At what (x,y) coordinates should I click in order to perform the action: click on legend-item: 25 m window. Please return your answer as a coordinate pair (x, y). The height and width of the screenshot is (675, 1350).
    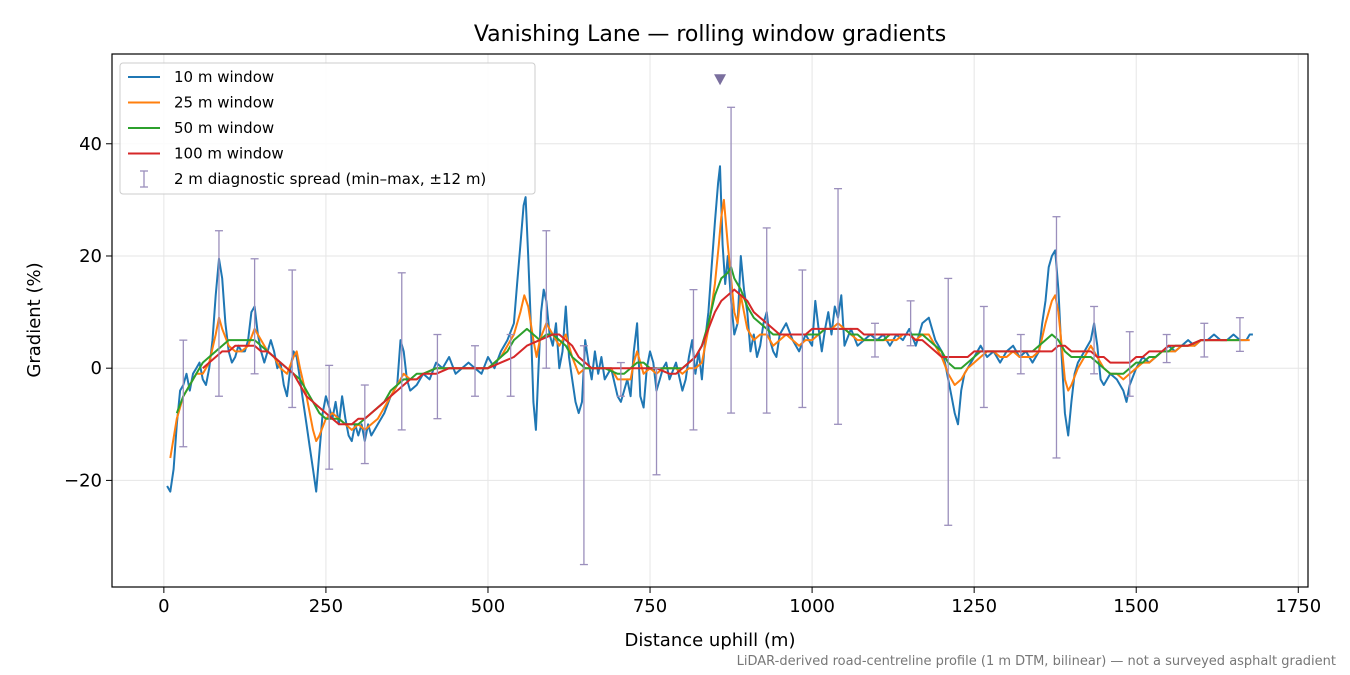
    Looking at the image, I should click on (201, 103).